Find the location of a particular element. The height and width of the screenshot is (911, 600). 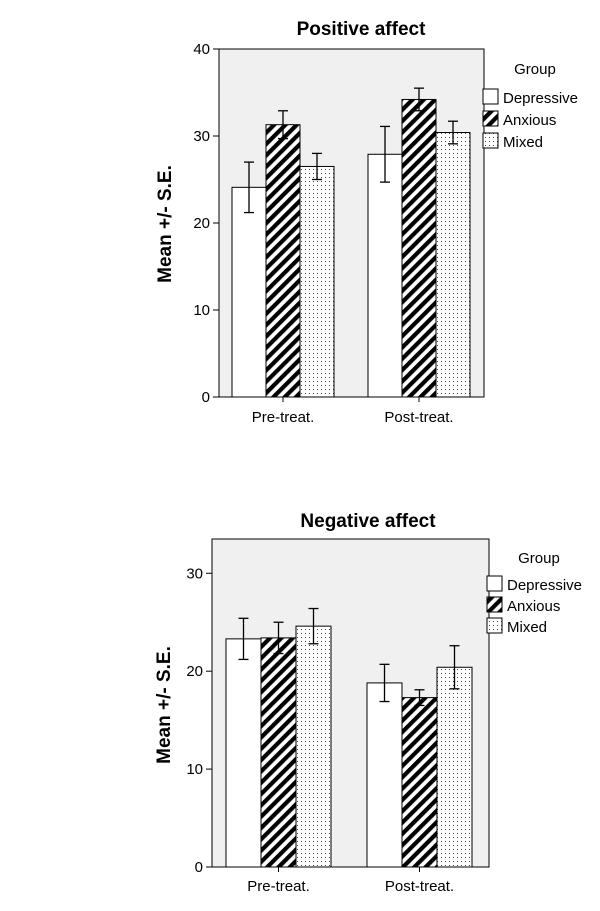

y-axis: 0 10 20 30 is located at coordinates (199, 720).